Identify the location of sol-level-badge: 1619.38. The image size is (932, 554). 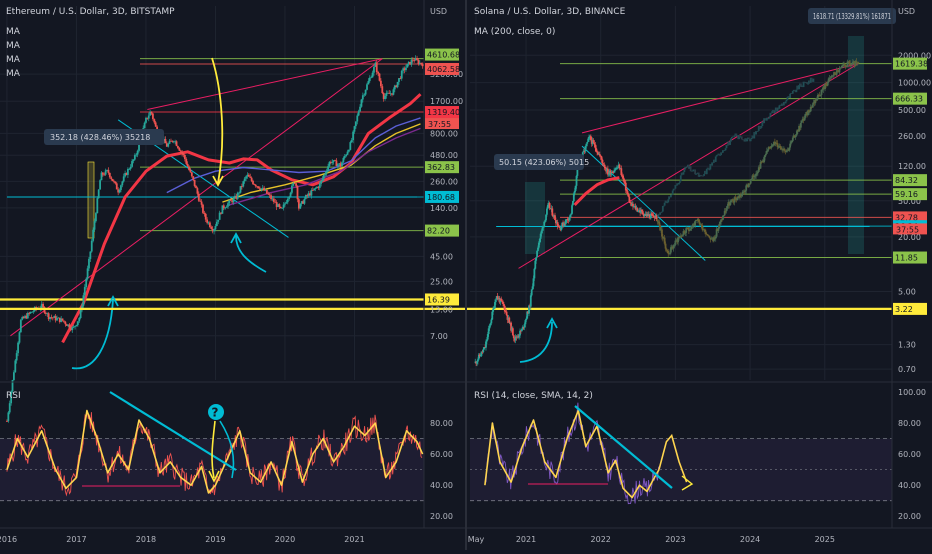
(911, 64).